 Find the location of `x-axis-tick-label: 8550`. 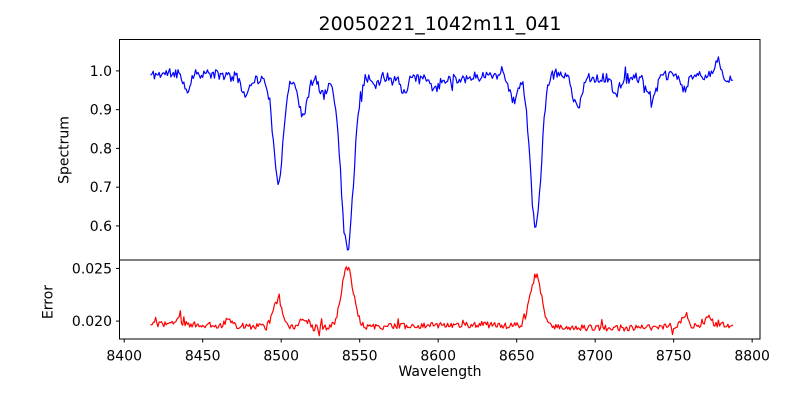

x-axis-tick-label: 8550 is located at coordinates (360, 357).